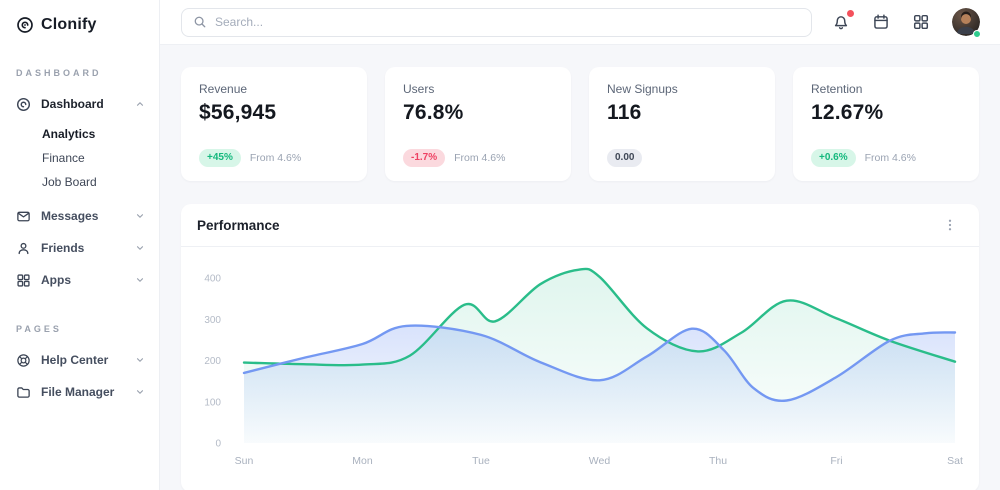 This screenshot has width=1000, height=490. I want to click on sidebar-item-file-manager: File Manager, so click(79, 392).